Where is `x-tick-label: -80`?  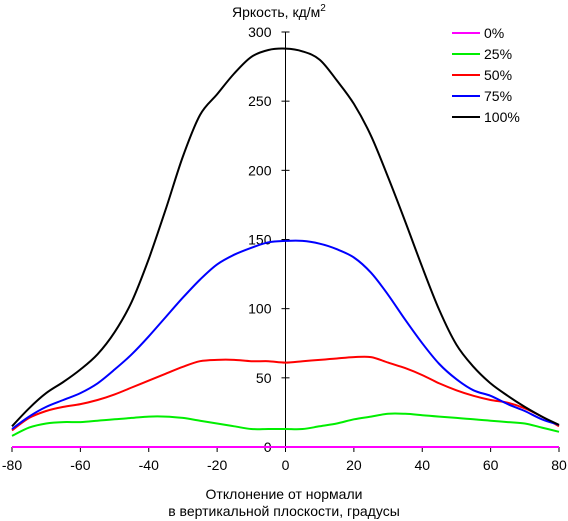 x-tick-label: -80 is located at coordinates (12, 465).